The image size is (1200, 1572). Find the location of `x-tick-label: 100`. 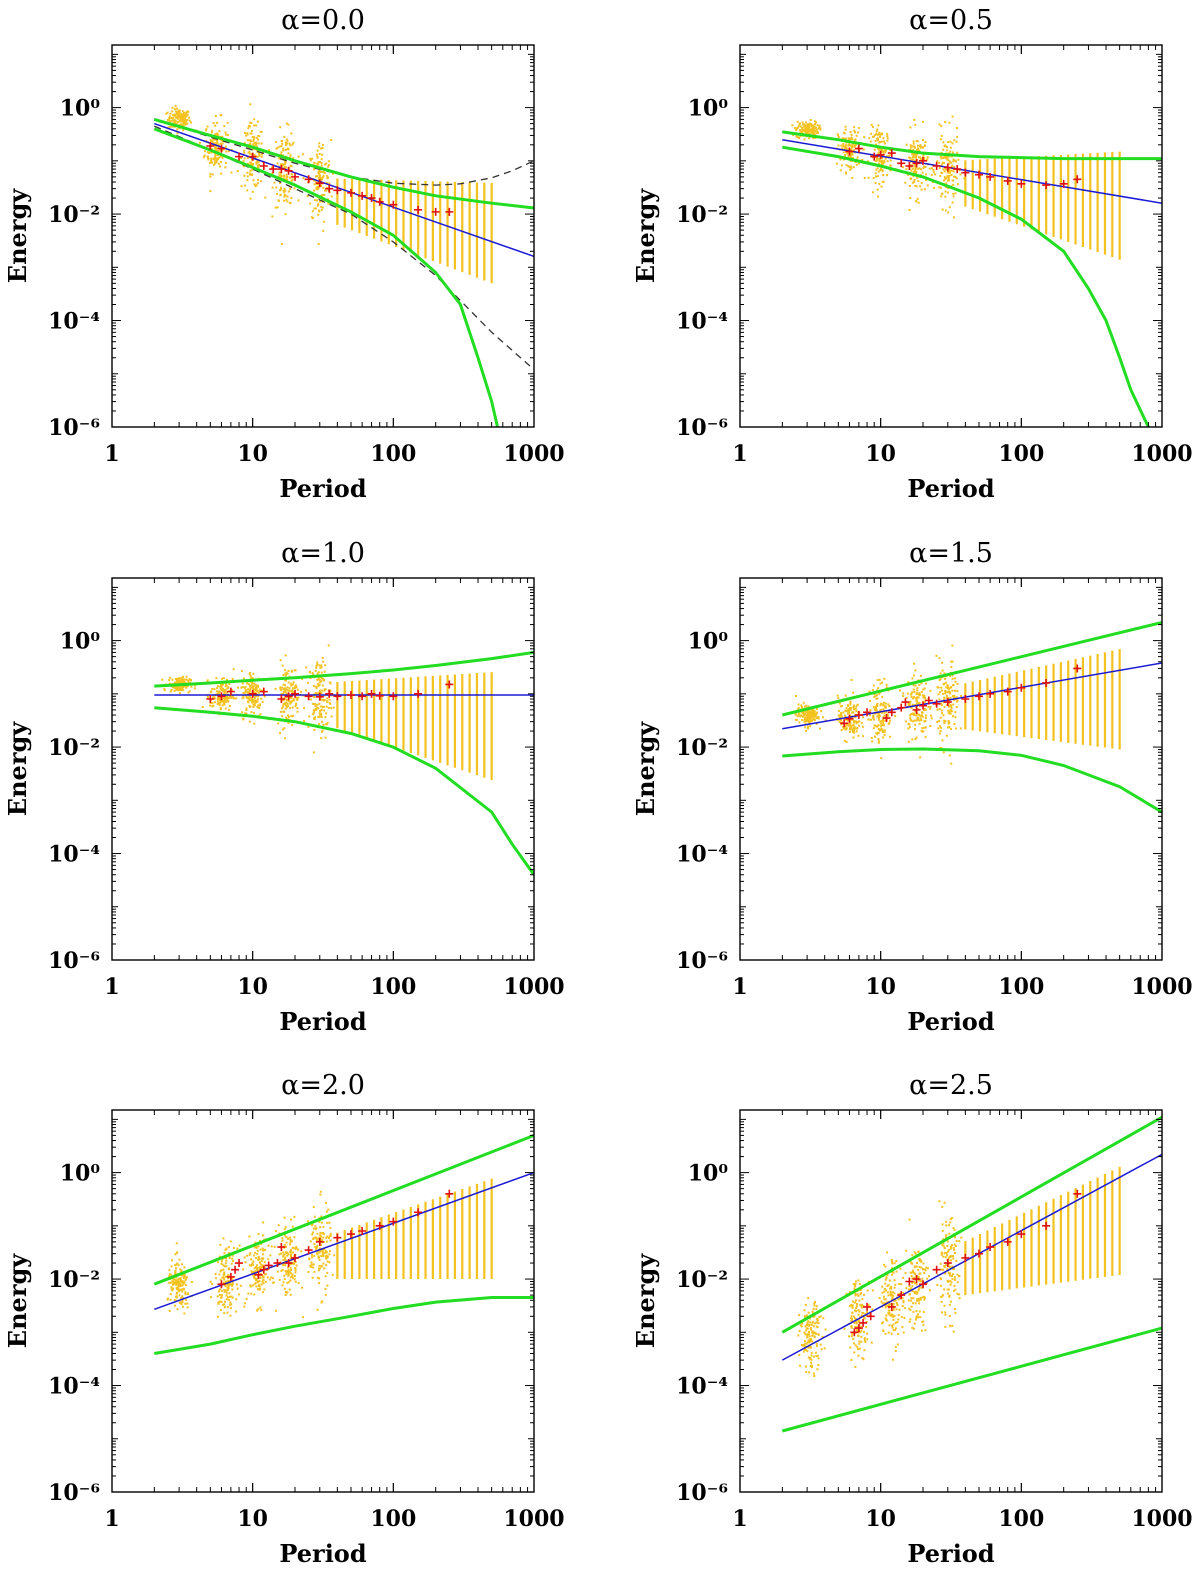

x-tick-label: 100 is located at coordinates (1021, 987).